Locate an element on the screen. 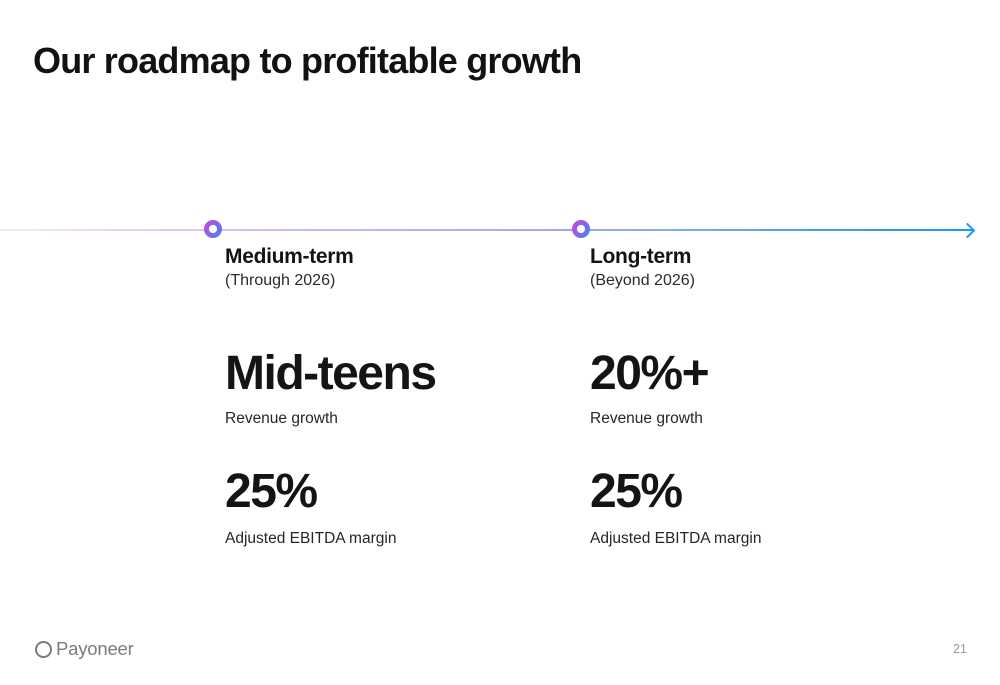 The image size is (1000, 685). payoneer-ring-icon is located at coordinates (43, 649).